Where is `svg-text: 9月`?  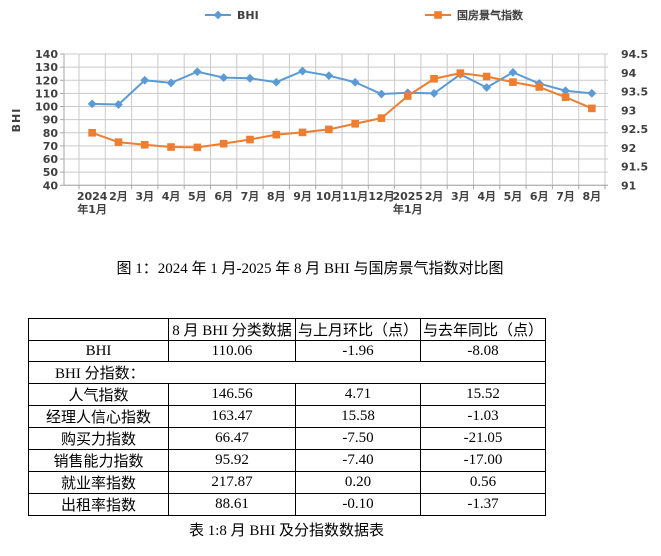
svg-text: 9月 is located at coordinates (302, 196).